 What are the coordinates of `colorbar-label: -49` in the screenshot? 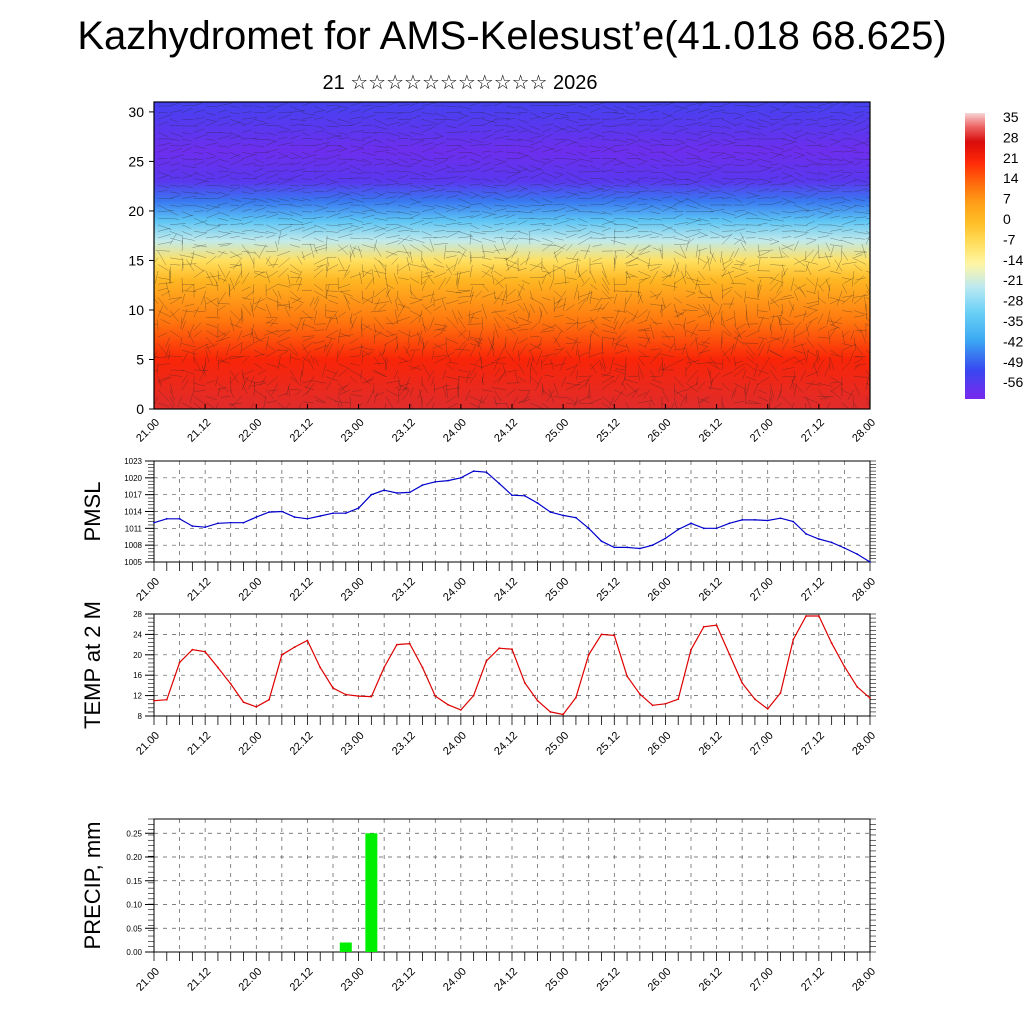 It's located at (1013, 362).